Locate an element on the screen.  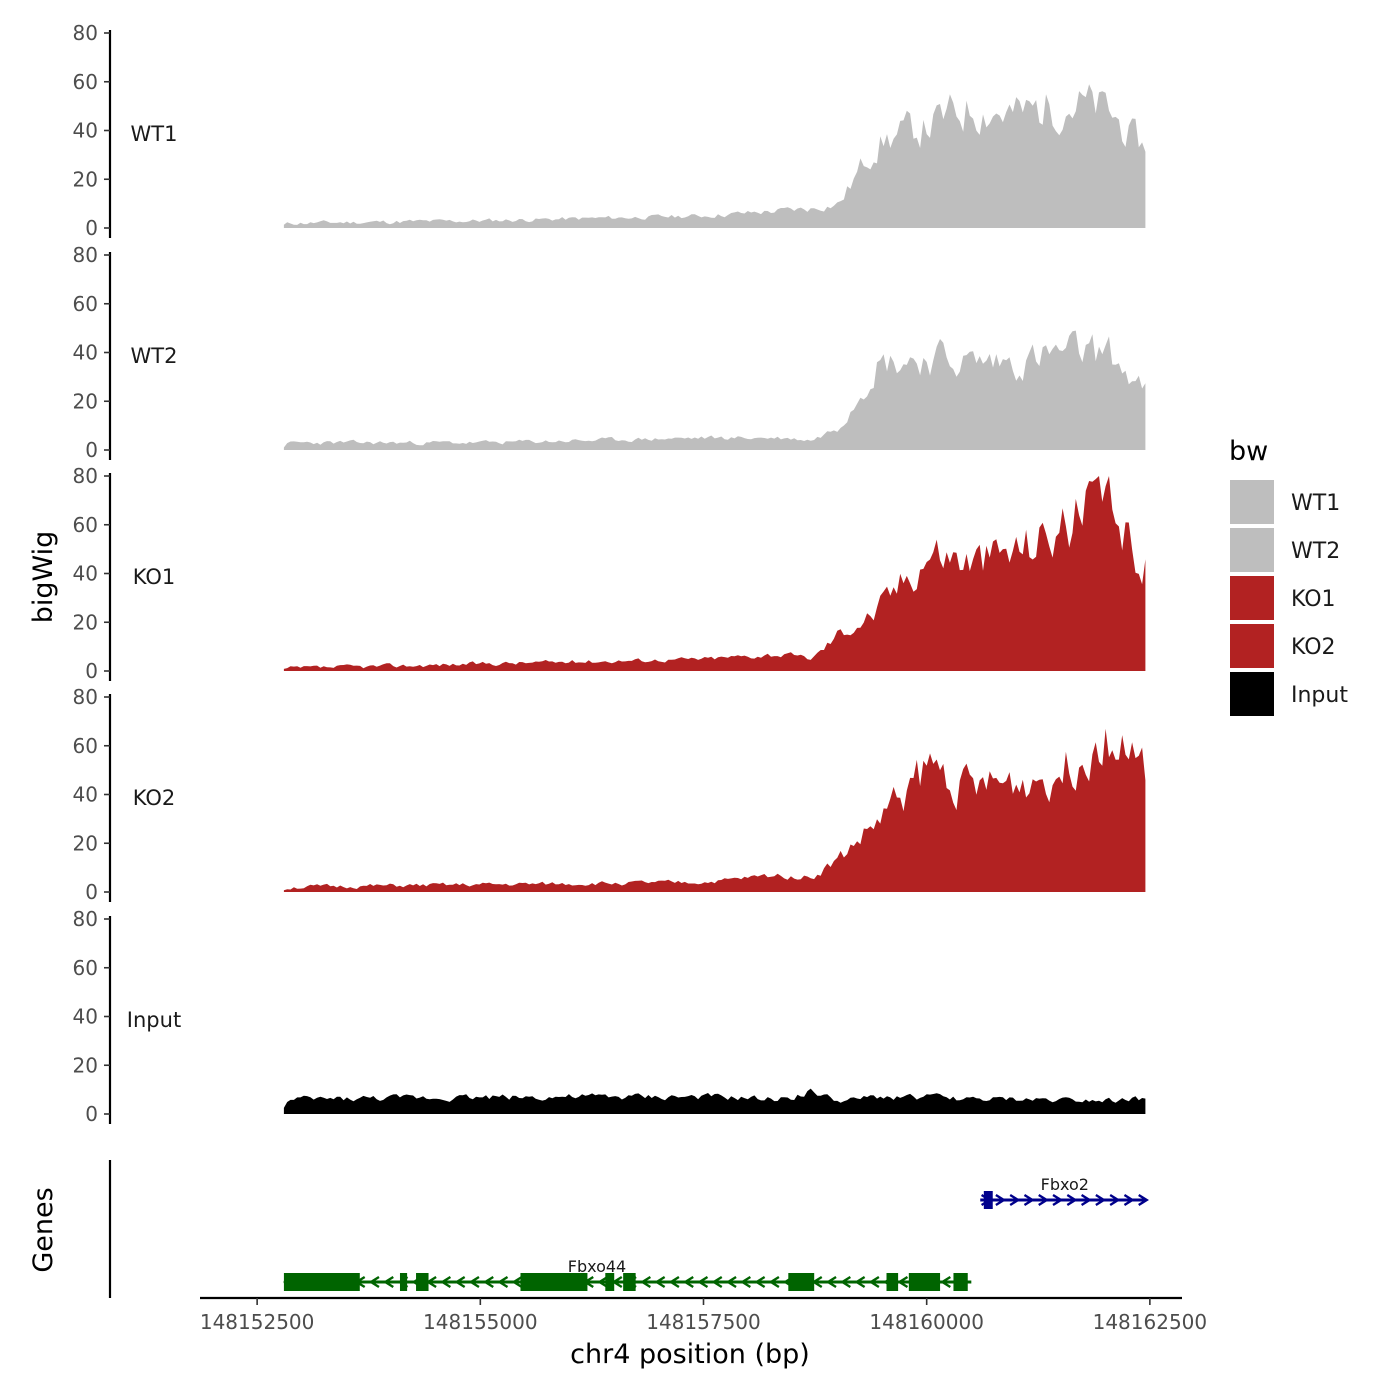
legend-label: KO1 is located at coordinates (1313, 599).